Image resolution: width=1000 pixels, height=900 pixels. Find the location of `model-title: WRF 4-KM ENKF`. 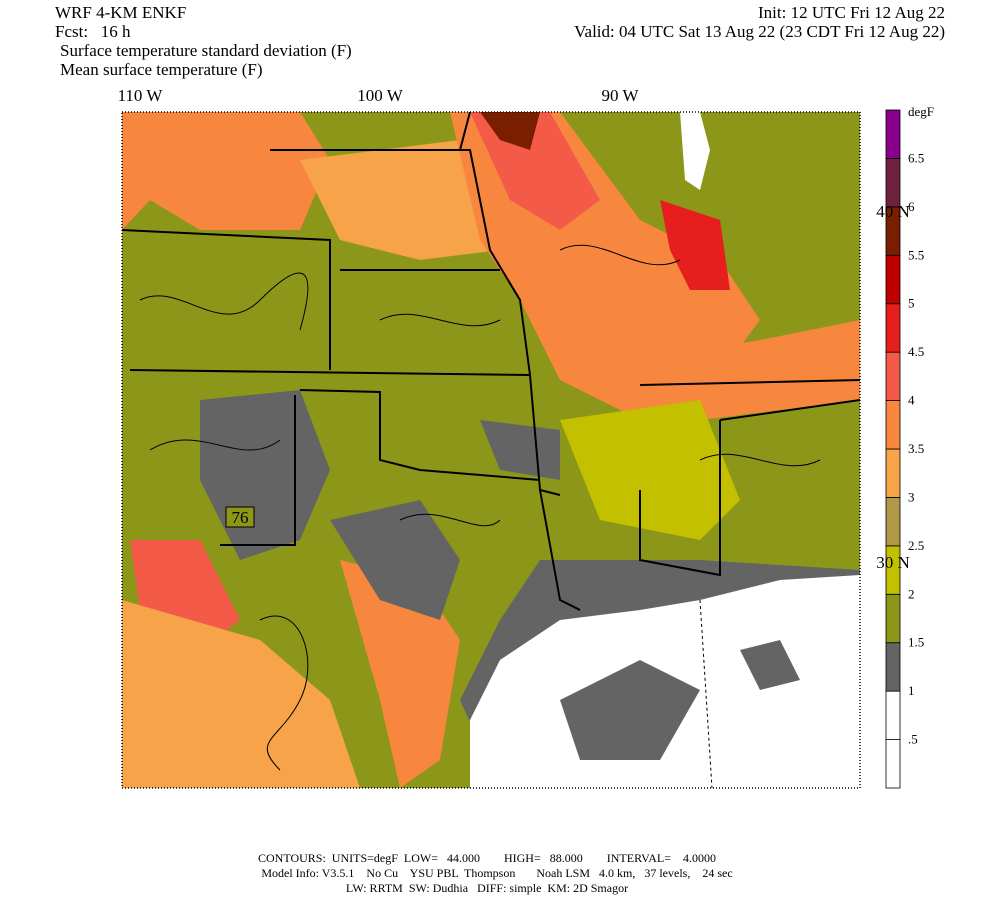

model-title: WRF 4-KM ENKF is located at coordinates (120, 12).